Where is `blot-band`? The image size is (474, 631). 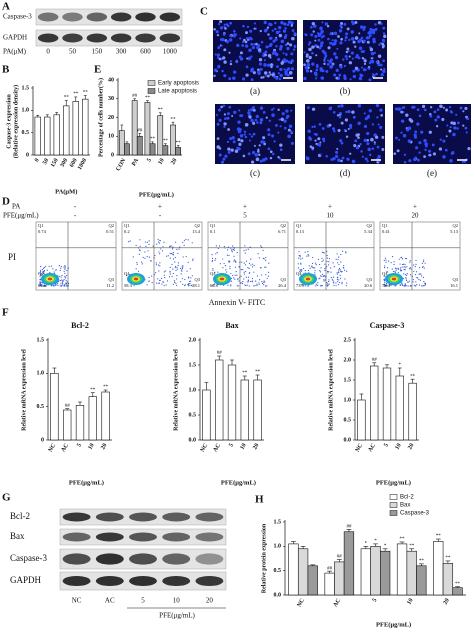
blot-band is located at coordinates (121, 17).